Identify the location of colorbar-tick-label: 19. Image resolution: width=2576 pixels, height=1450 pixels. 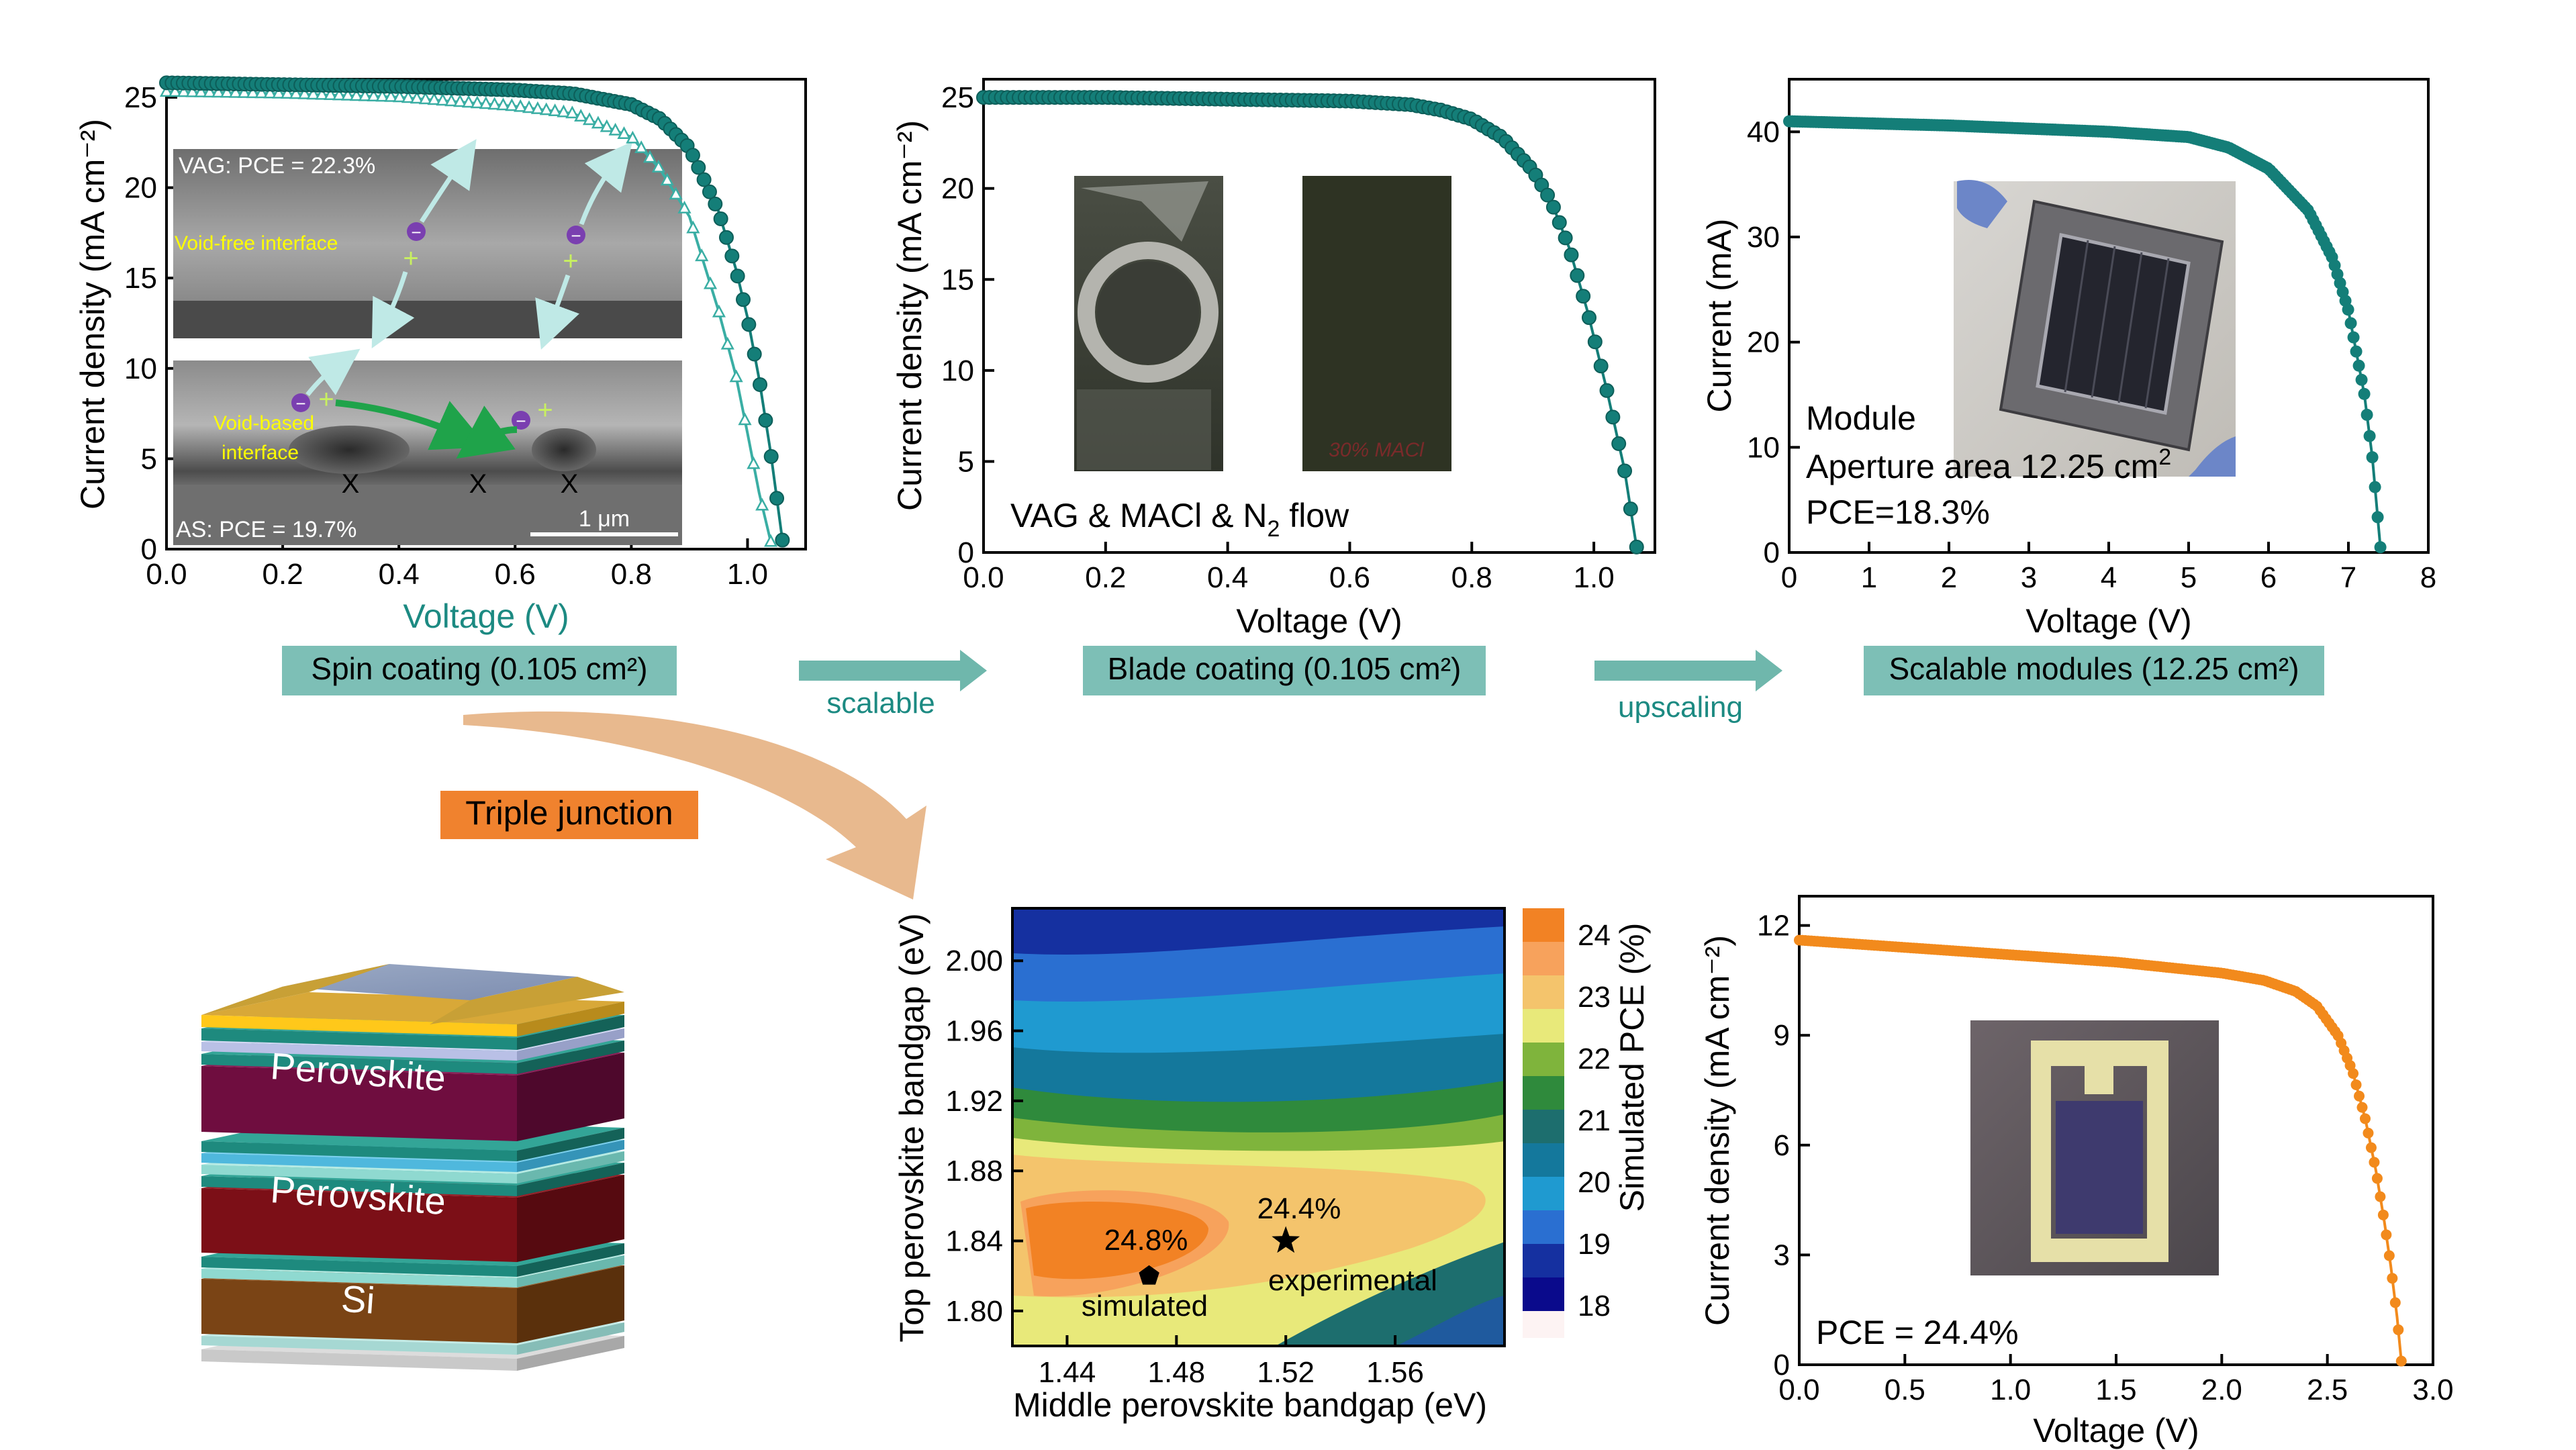
(1594, 1244).